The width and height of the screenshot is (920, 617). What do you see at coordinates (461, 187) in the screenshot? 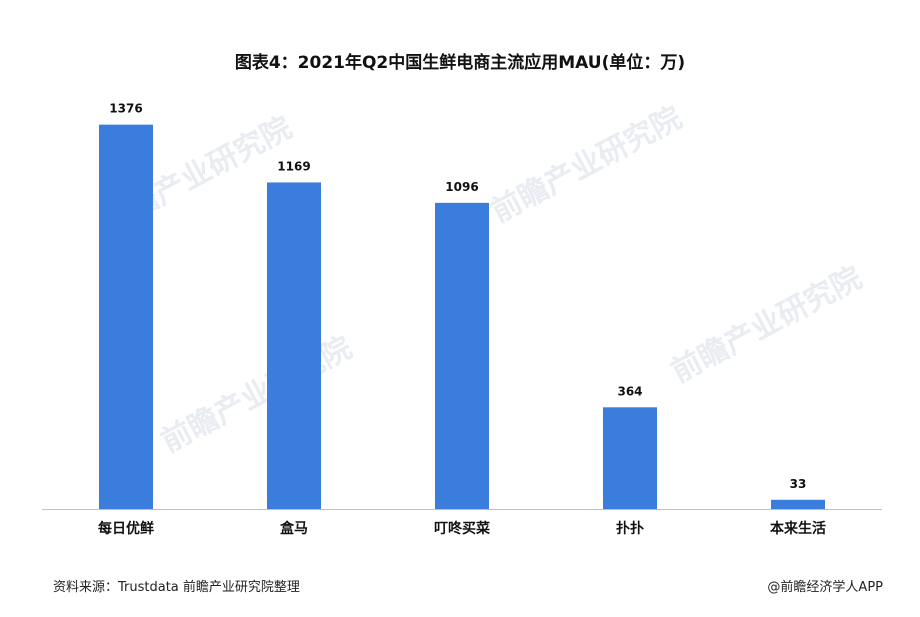
I see `data-label-2: 1096` at bounding box center [461, 187].